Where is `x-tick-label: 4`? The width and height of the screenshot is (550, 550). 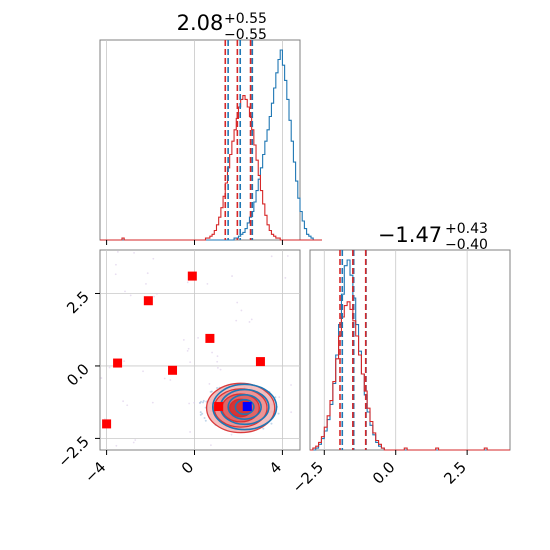 x-tick-label: 4 is located at coordinates (275, 467).